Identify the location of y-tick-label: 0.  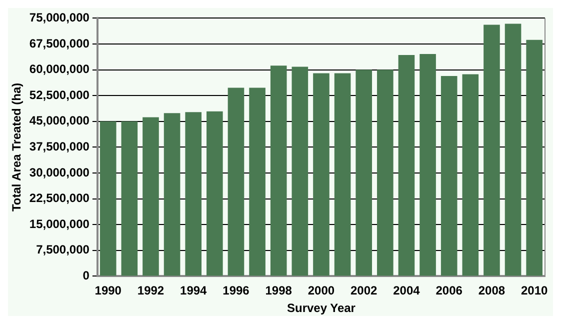
(86, 275).